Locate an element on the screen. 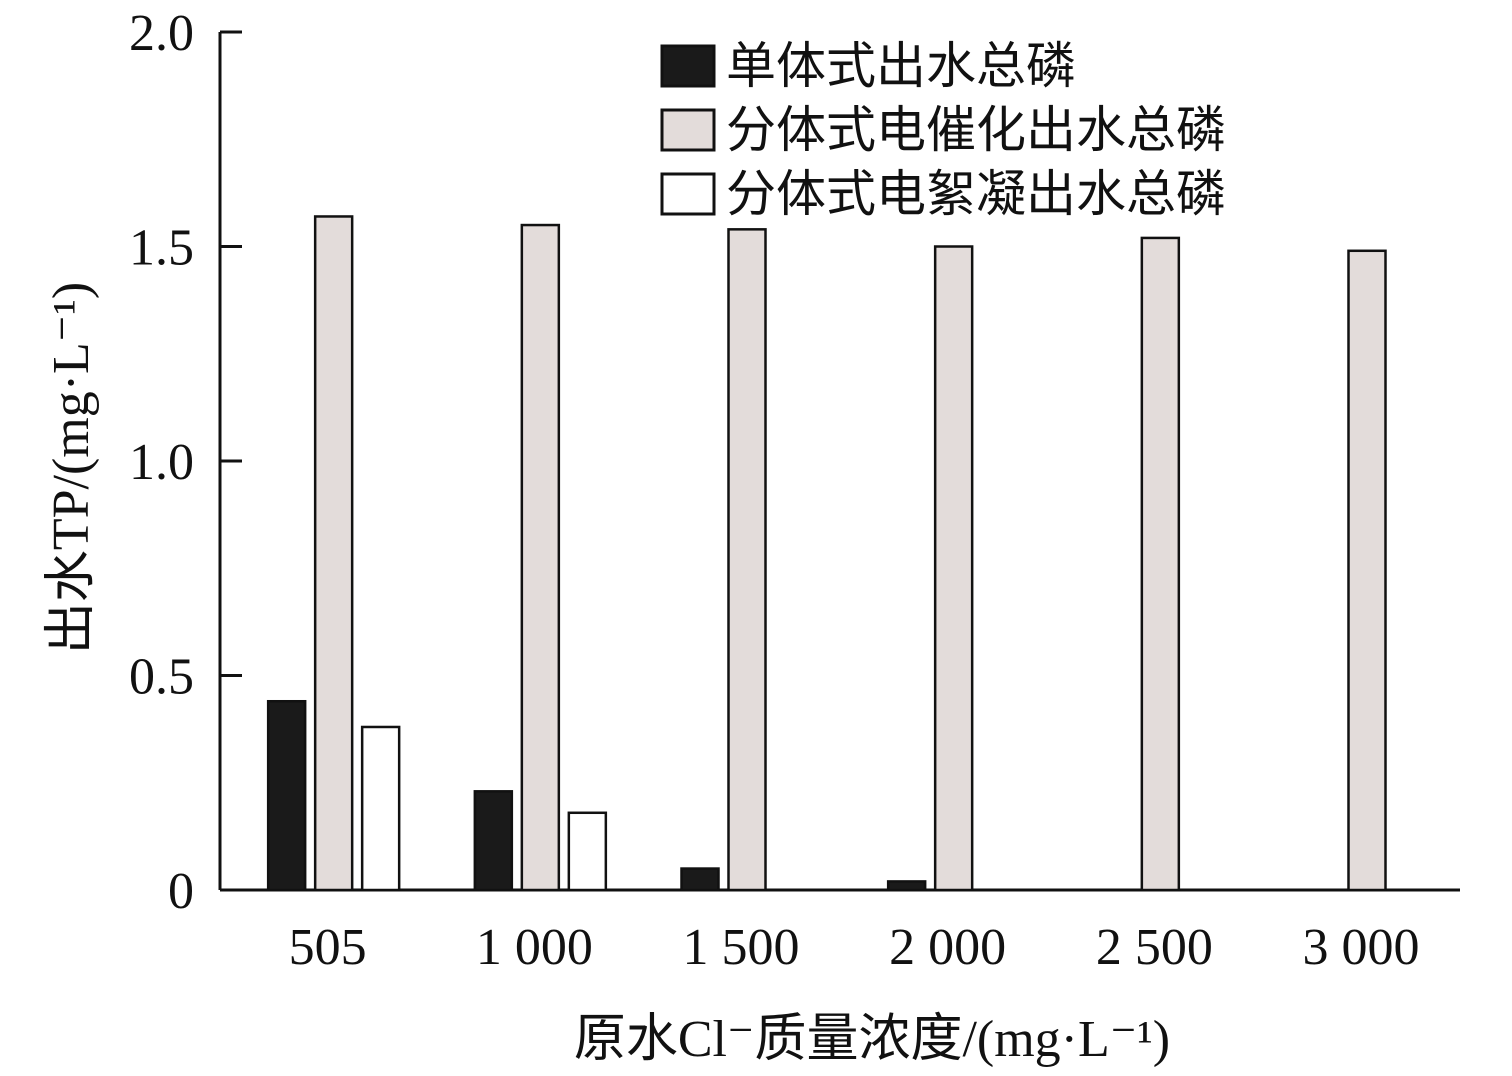  y-tick-label: 1.5 is located at coordinates (161, 248).